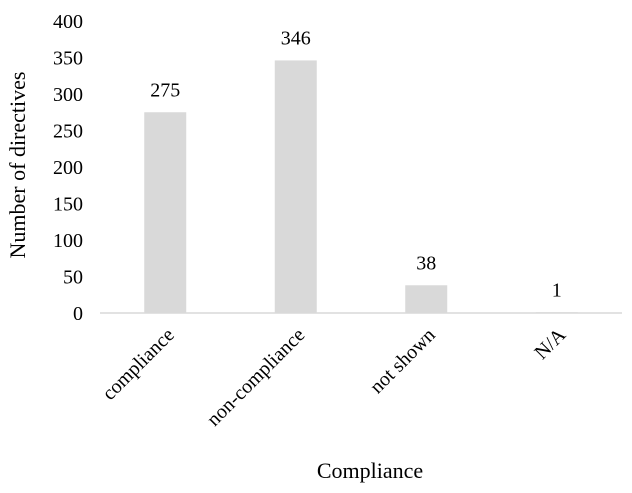 The image size is (632, 493). What do you see at coordinates (68, 241) in the screenshot?
I see `y-tick-label: 100` at bounding box center [68, 241].